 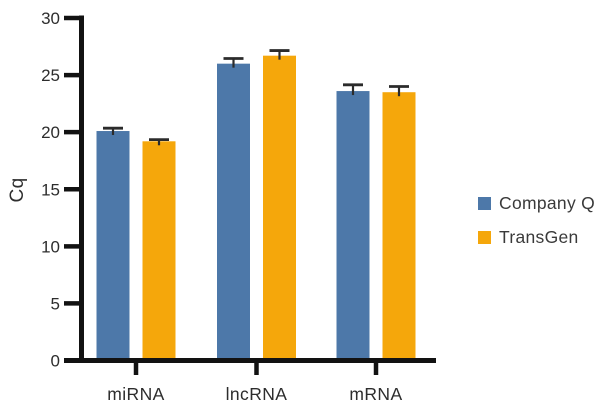 What do you see at coordinates (17, 190) in the screenshot?
I see `y-axis-title: Cq` at bounding box center [17, 190].